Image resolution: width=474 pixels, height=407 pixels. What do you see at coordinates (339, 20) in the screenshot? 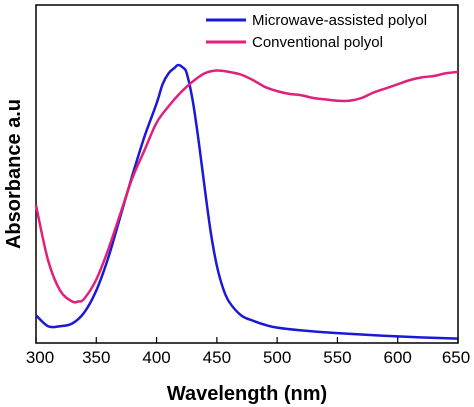
I see `legend-label-microwave: Microwave-assisted polyol` at bounding box center [339, 20].